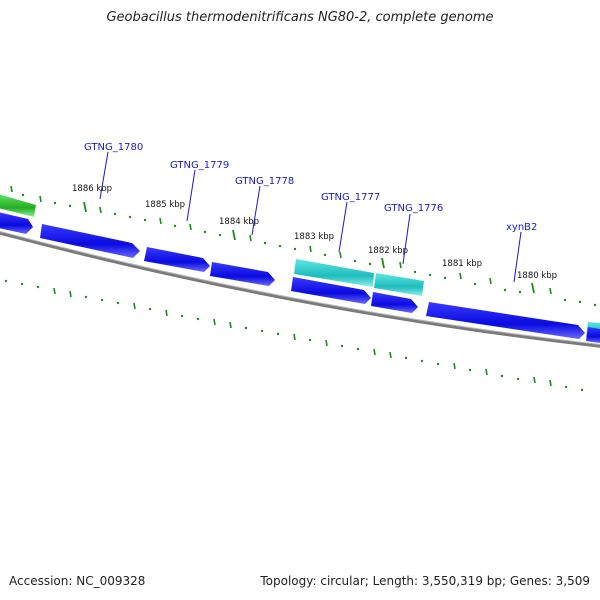 The image size is (600, 600). What do you see at coordinates (537, 276) in the screenshot?
I see `tick-label: 1880 kbp` at bounding box center [537, 276].